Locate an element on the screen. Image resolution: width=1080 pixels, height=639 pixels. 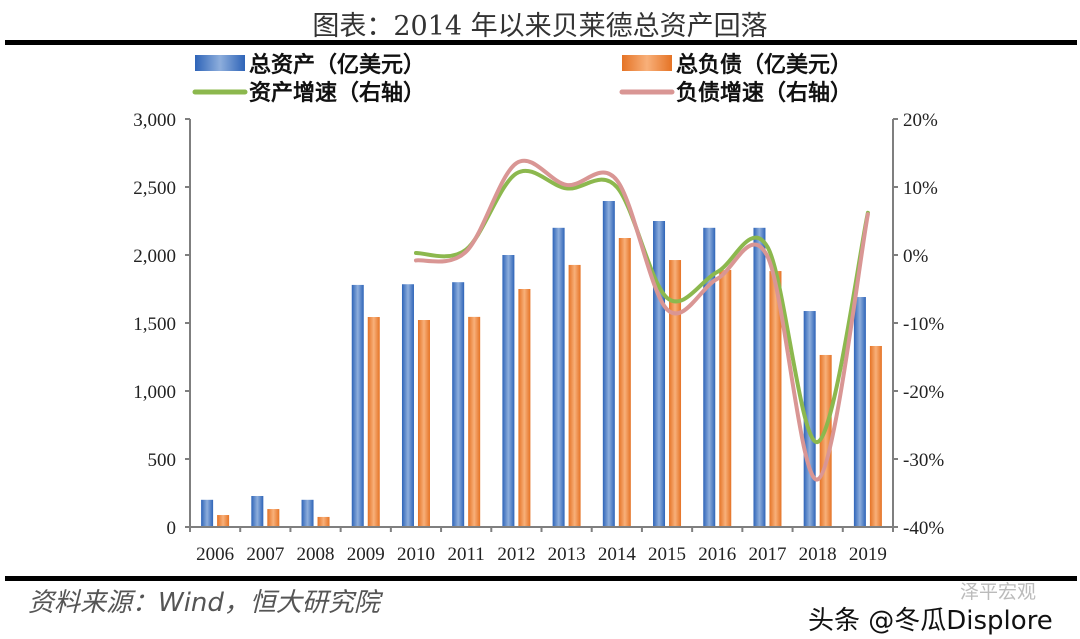
right-tick-label: 10% is located at coordinates (920, 188).